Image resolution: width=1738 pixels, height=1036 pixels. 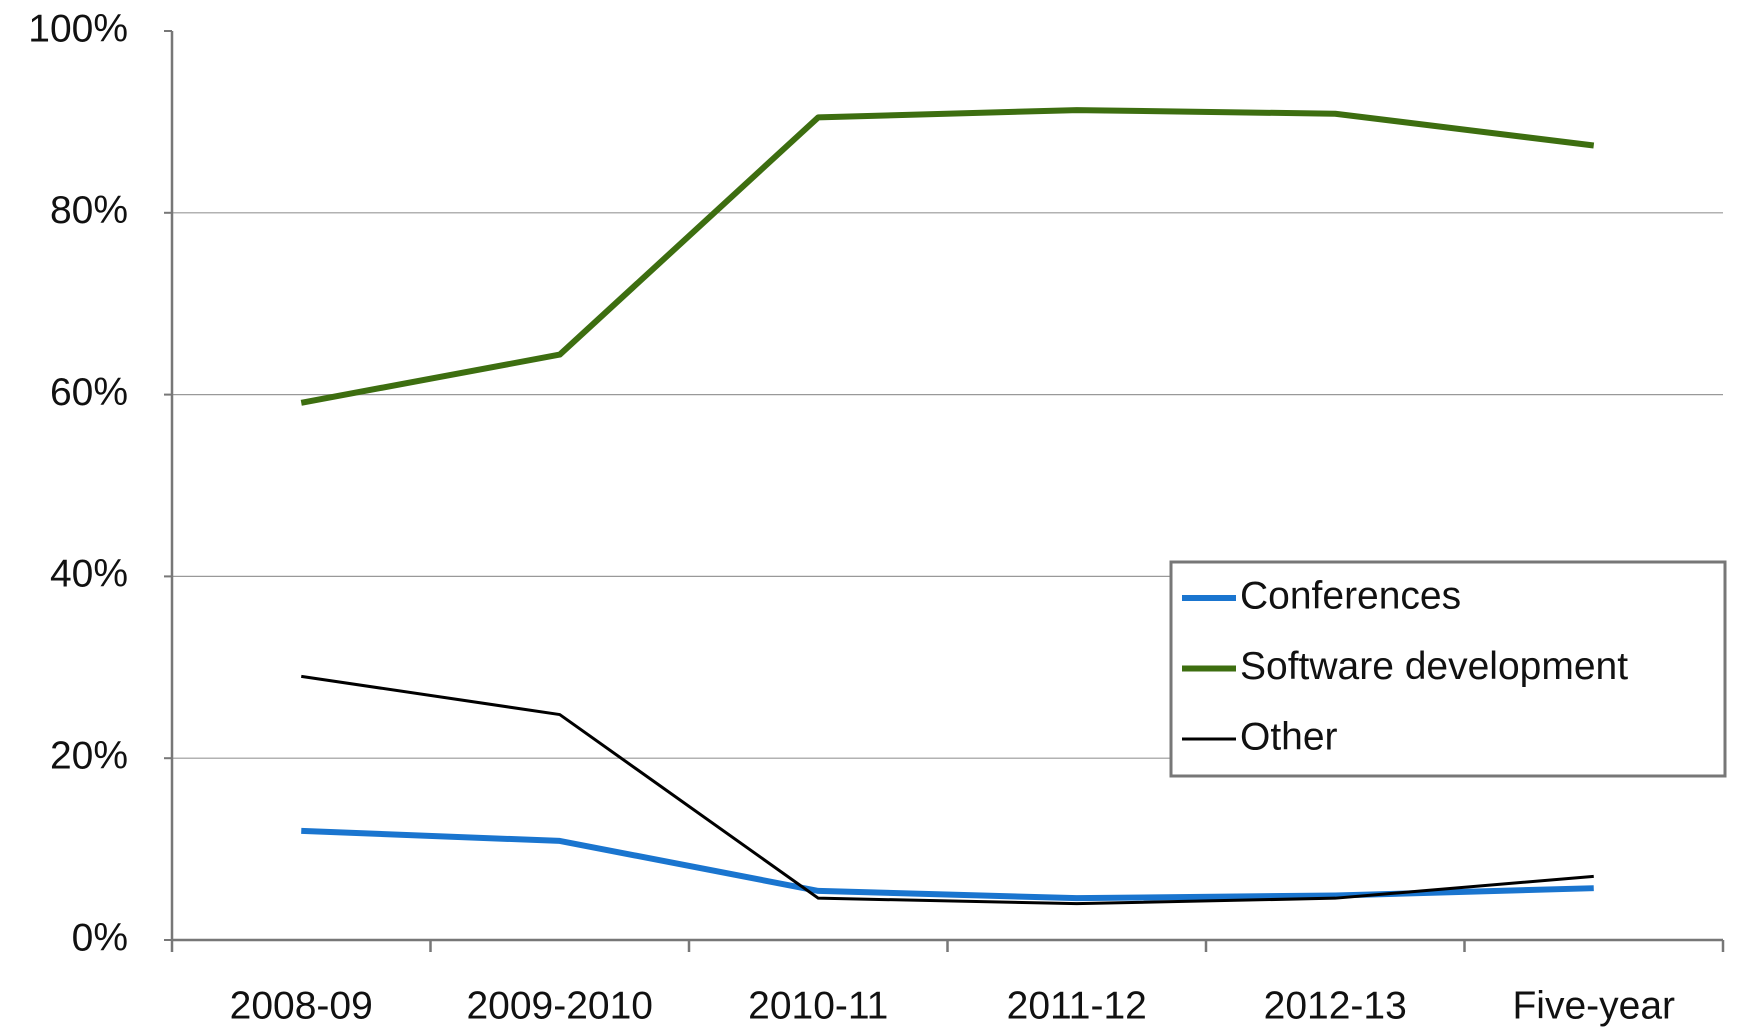 What do you see at coordinates (301, 1005) in the screenshot?
I see `x-tick-label: 2008-09` at bounding box center [301, 1005].